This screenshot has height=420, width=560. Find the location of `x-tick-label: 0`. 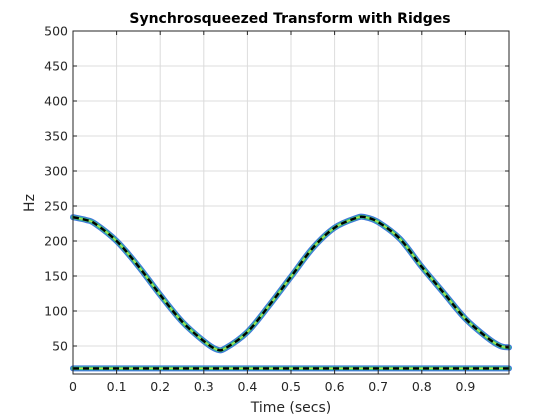

x-tick-label: 0 is located at coordinates (73, 386).